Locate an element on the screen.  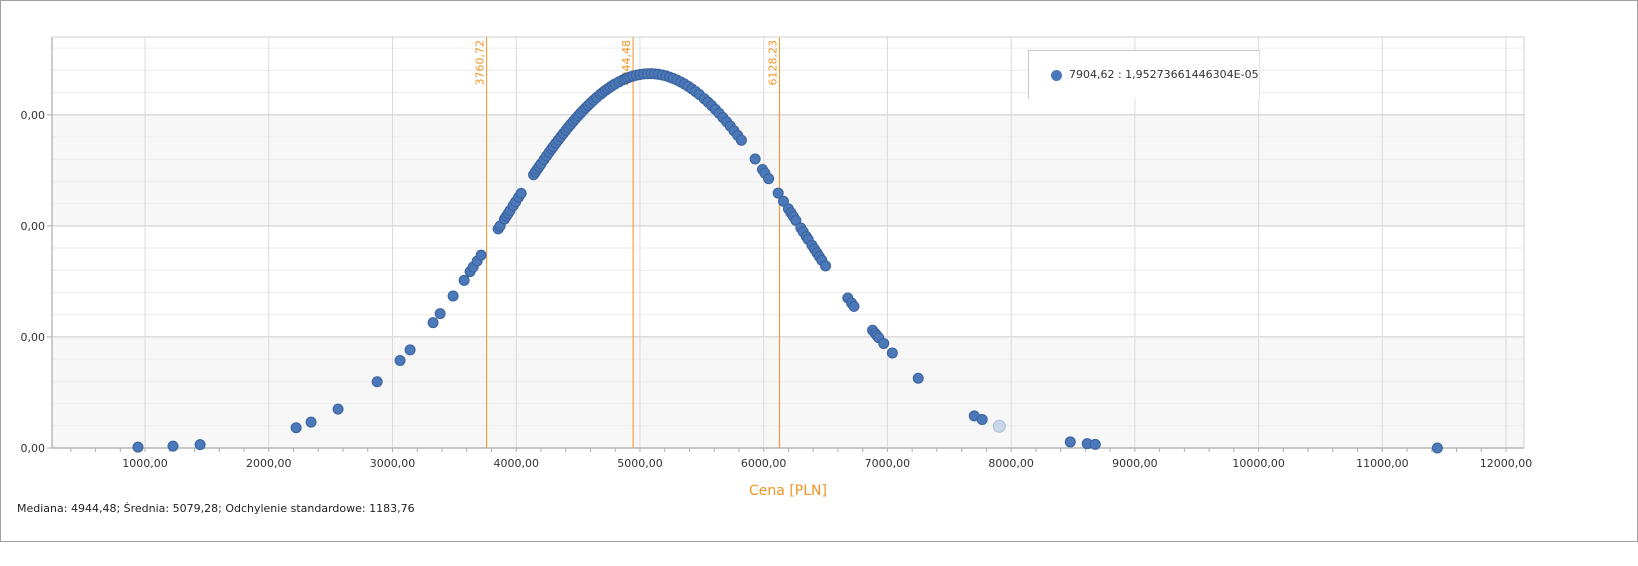
x-tick-label: 1000,00 is located at coordinates (145, 463).